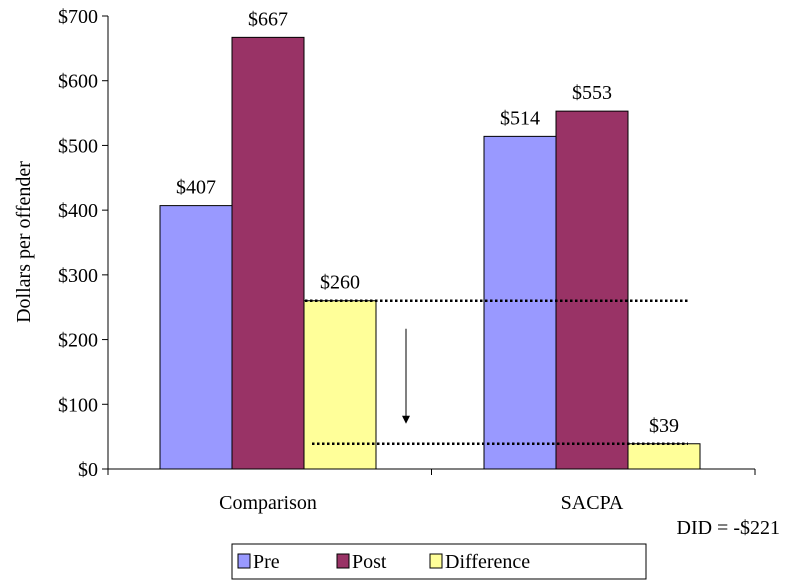  I want to click on data-label: $667, so click(268, 19).